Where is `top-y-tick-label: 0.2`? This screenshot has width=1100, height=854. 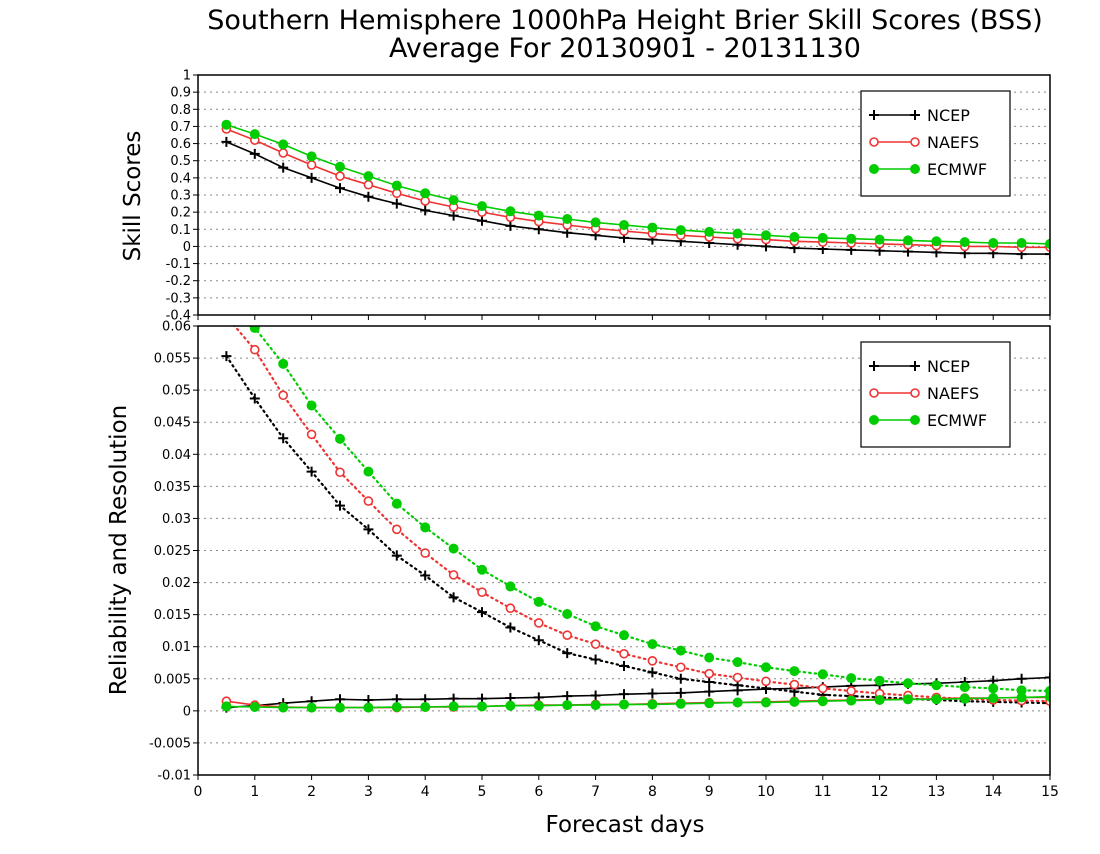
top-y-tick-label: 0.2 is located at coordinates (180, 213).